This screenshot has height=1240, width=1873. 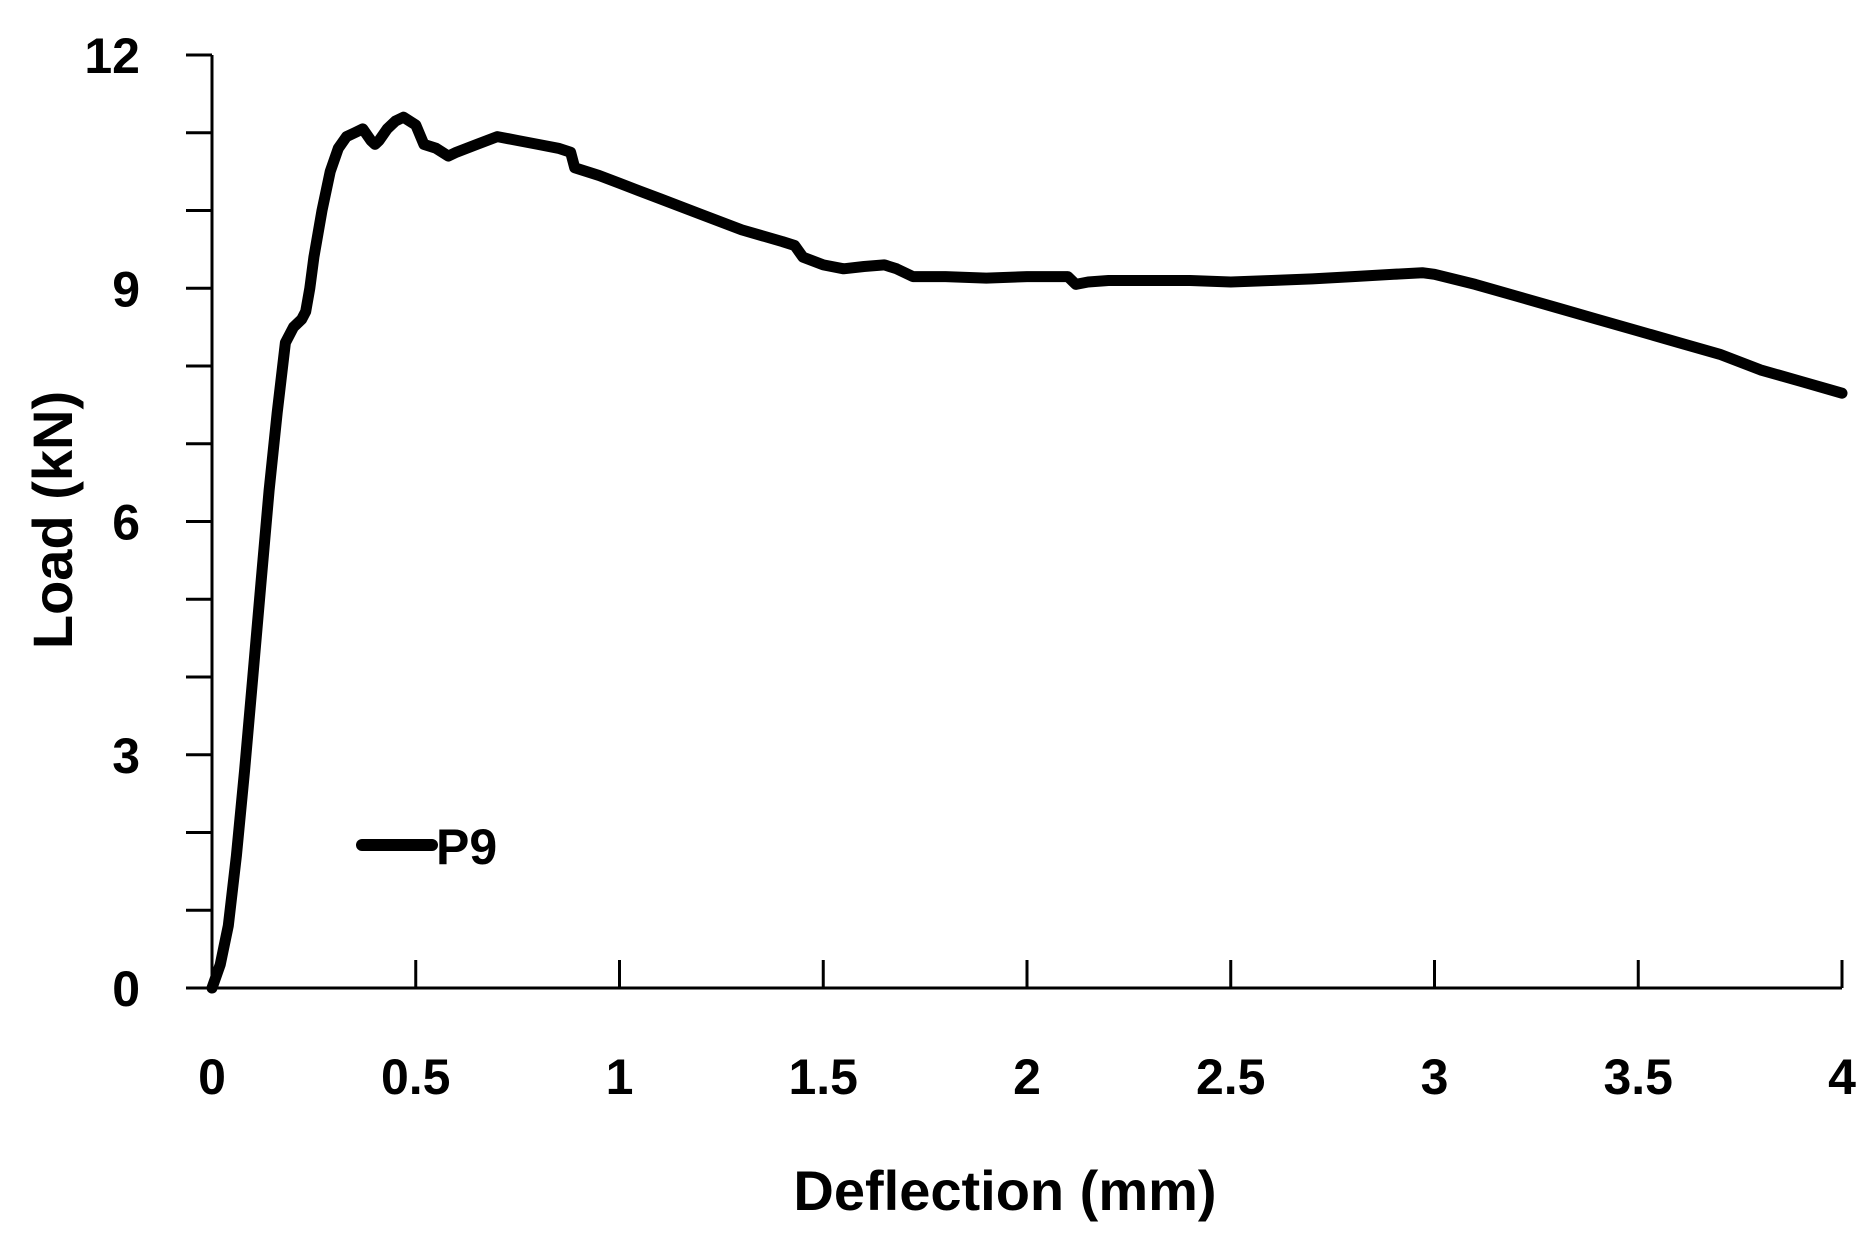 What do you see at coordinates (1842, 1077) in the screenshot?
I see `x-tick-label: 4` at bounding box center [1842, 1077].